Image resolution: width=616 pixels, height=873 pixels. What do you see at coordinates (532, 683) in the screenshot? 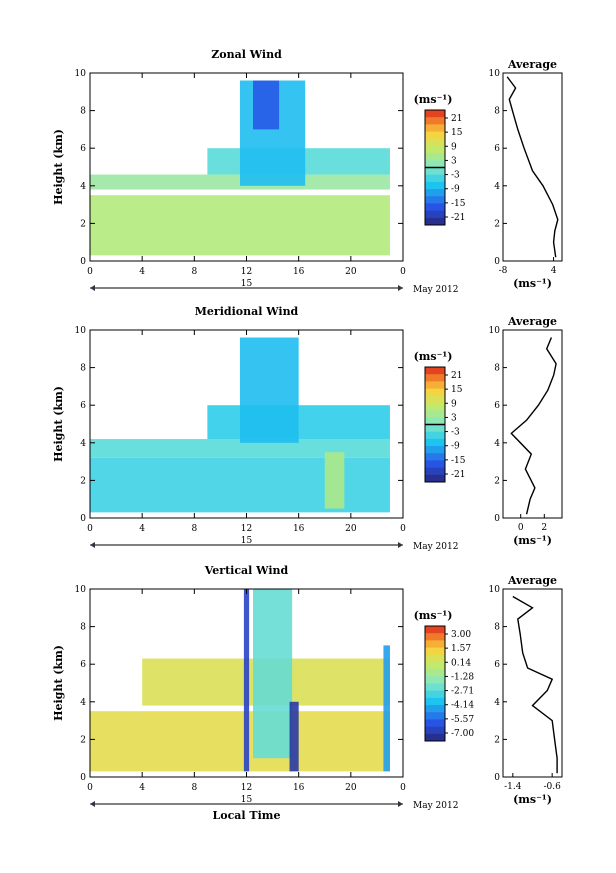
I see `vertical-avg-frame` at bounding box center [532, 683].